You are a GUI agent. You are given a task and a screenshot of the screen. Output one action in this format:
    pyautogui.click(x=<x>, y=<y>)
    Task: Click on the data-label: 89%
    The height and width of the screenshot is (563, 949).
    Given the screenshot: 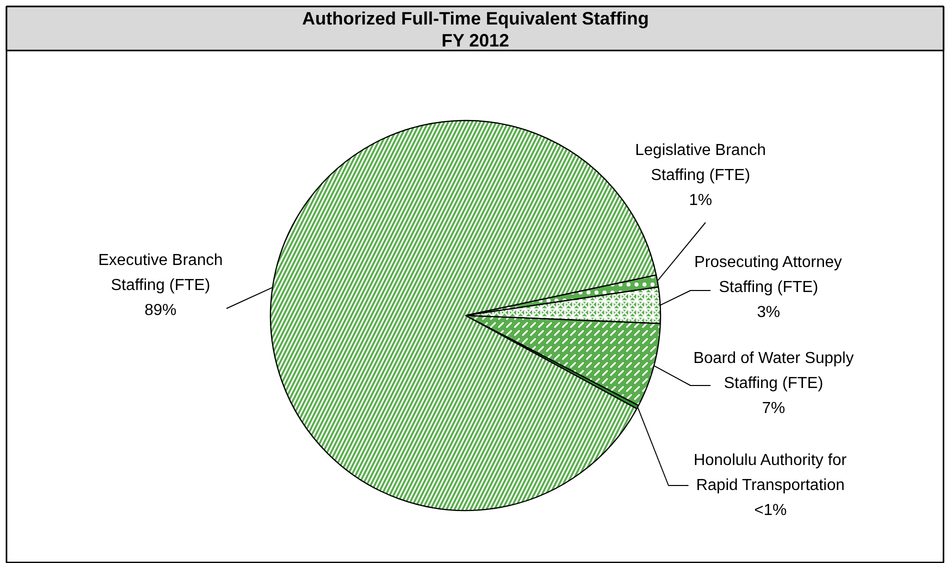 What is the action you would take?
    pyautogui.click(x=160, y=310)
    